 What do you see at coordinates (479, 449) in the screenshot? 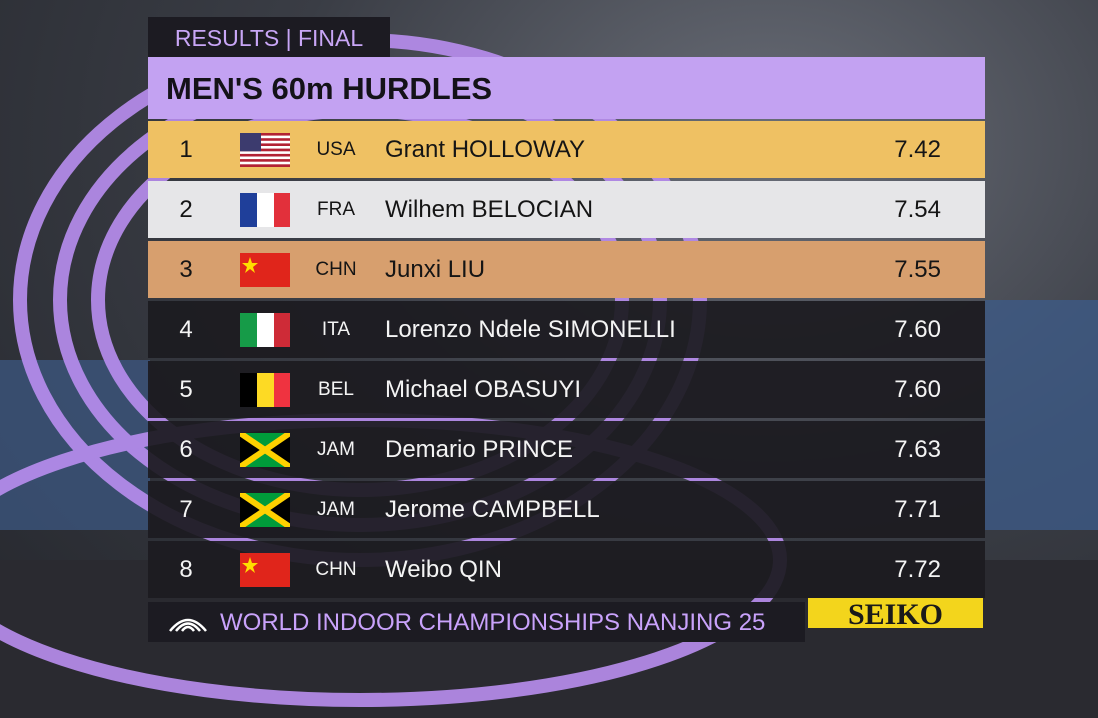
I see `athlete: Demario PRINCE` at bounding box center [479, 449].